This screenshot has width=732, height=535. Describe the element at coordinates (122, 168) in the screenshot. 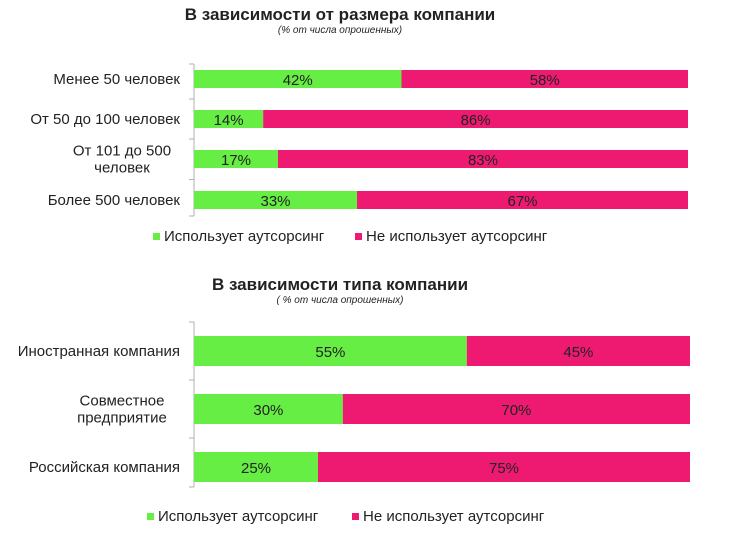

I see `category-label: человек` at that location.